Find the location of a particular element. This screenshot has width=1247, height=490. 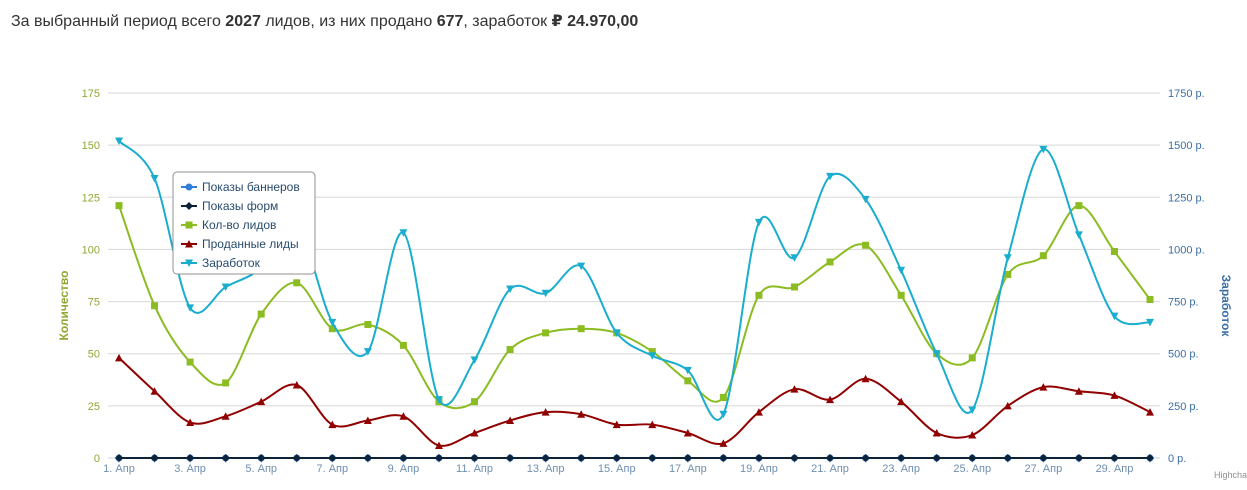

legend-item: Показы форм is located at coordinates (229, 206).